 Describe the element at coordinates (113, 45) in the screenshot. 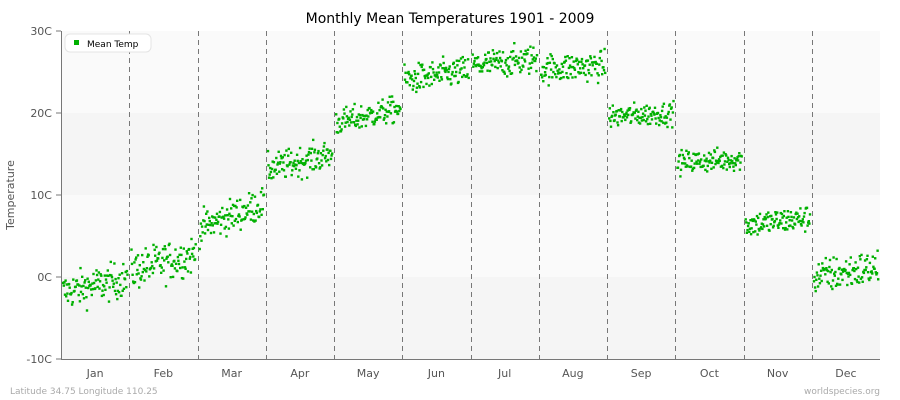

I see `legend-label: Mean Temp` at that location.